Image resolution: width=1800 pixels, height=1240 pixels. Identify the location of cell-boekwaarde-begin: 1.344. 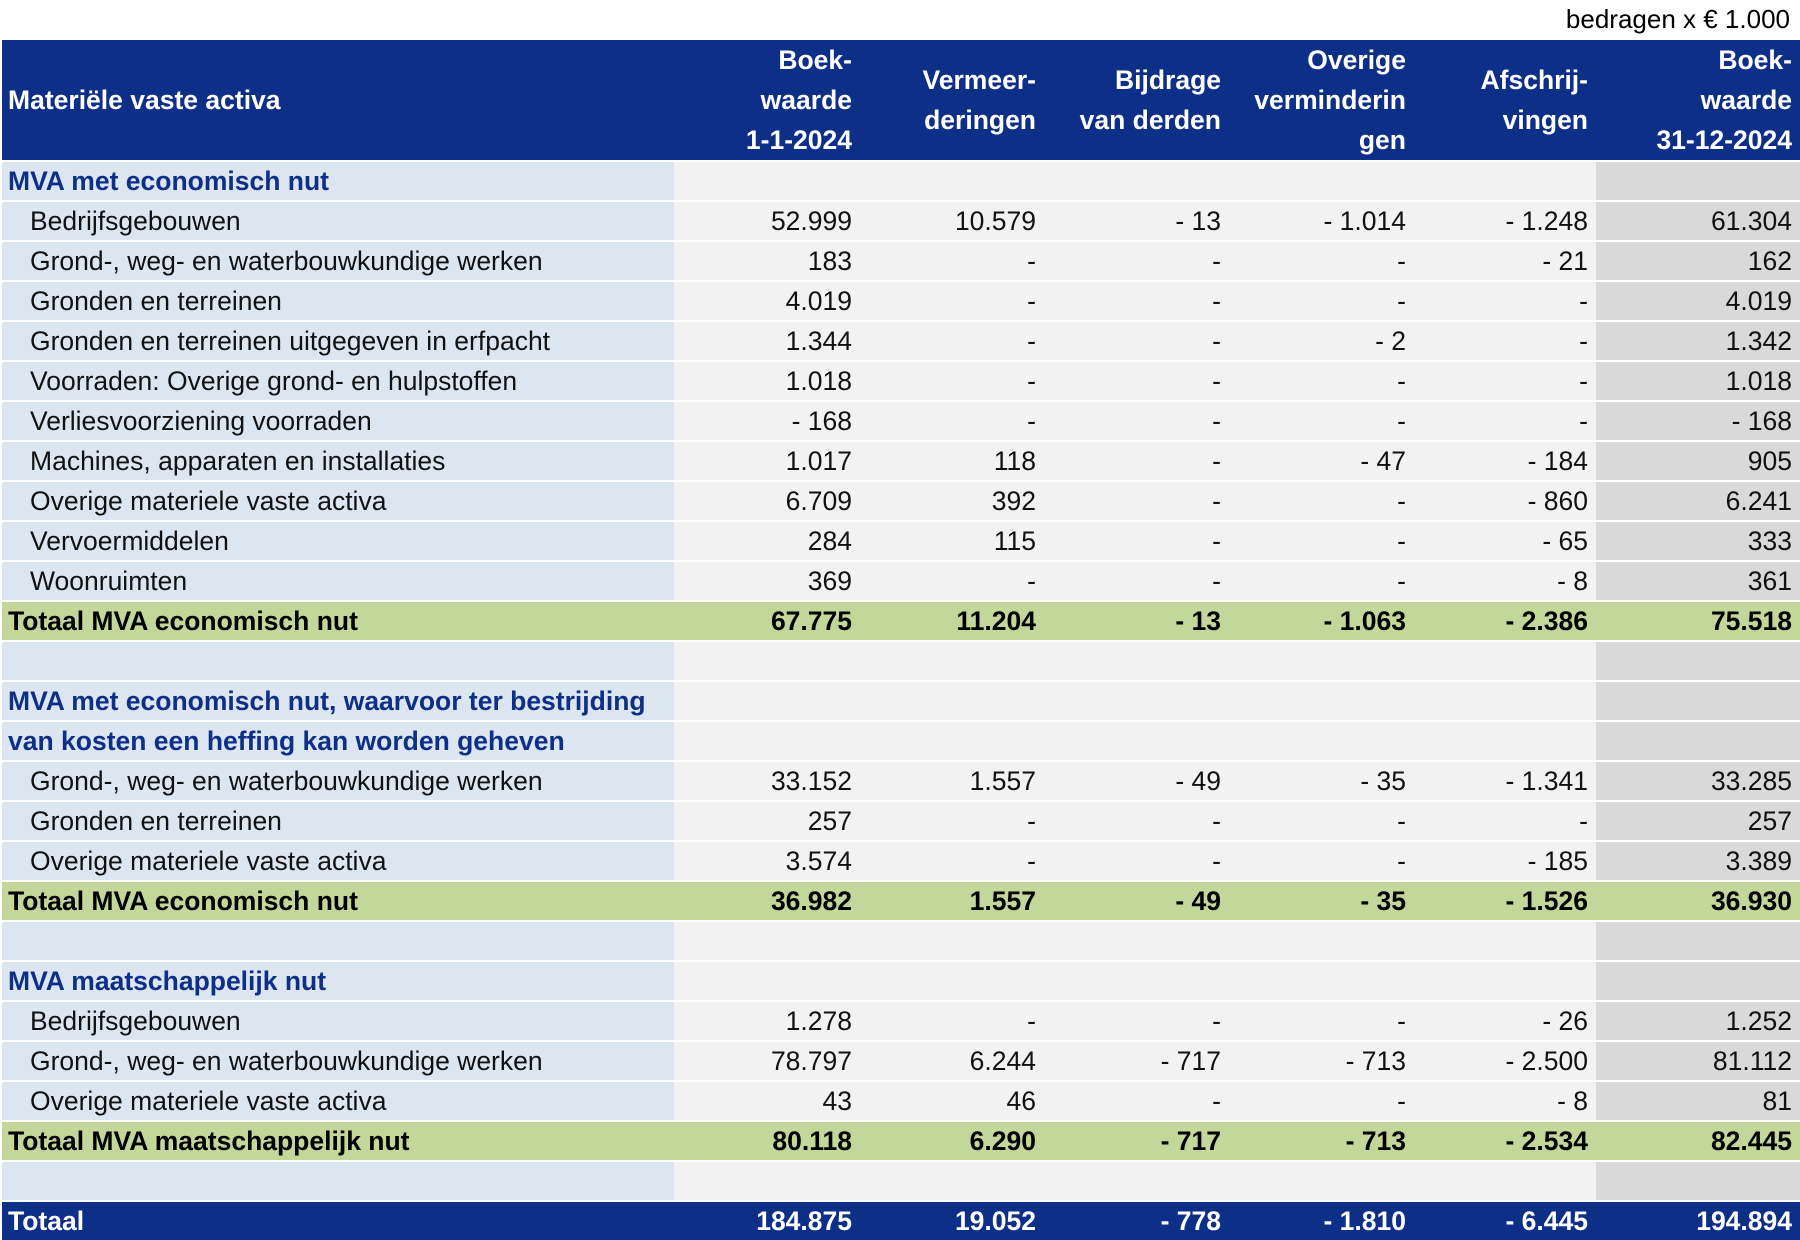
(767, 340).